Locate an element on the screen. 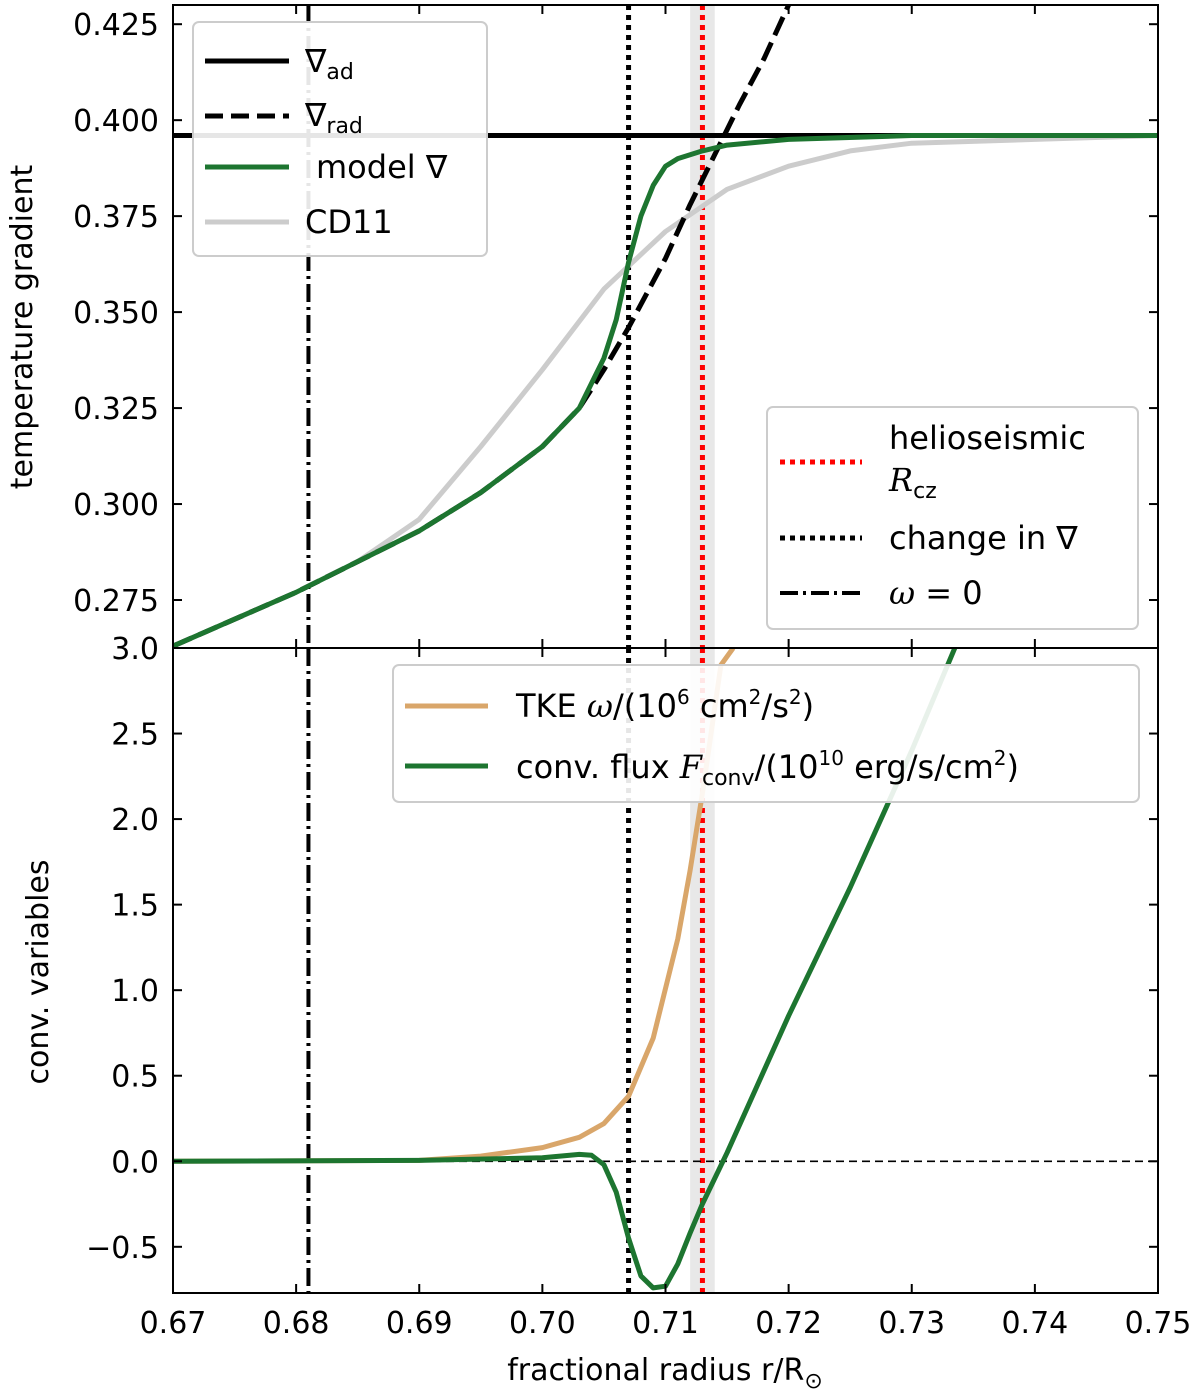  legend-helio-label-1: helioseismic is located at coordinates (987, 438).